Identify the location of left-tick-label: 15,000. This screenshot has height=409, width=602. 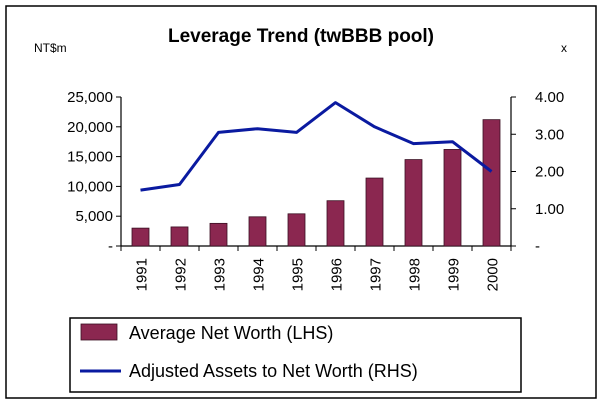
(90, 157).